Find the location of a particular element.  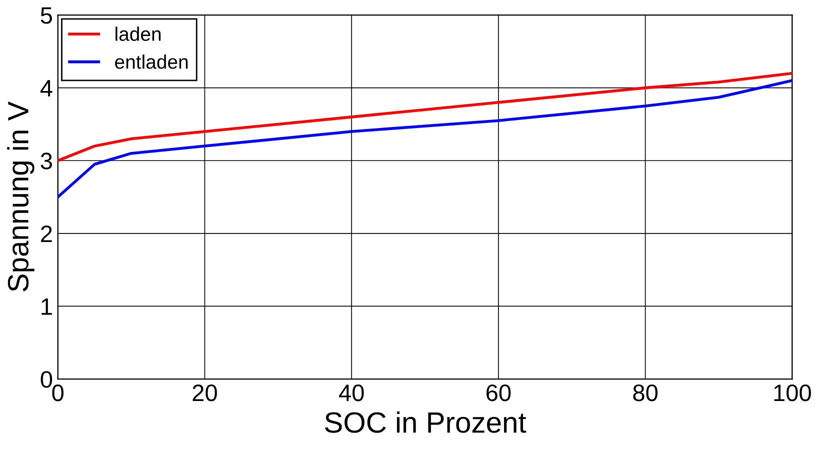

x-tick-label: 0 is located at coordinates (58, 393).